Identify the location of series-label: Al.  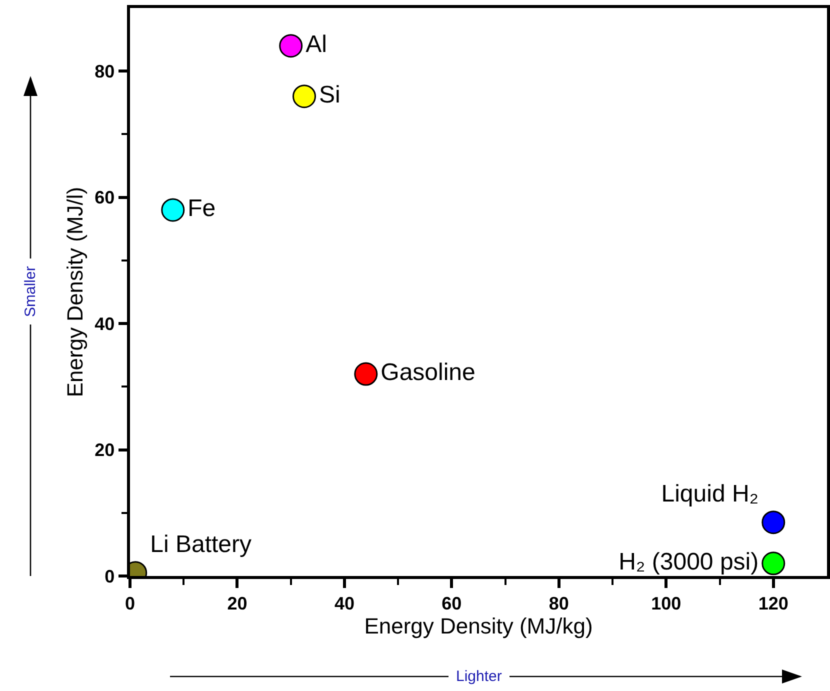
(316, 44).